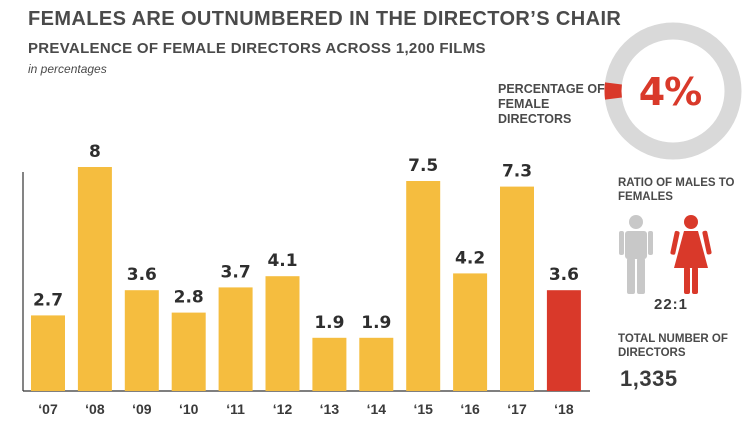 This screenshot has width=752, height=431. I want to click on x-tick-label: ‘17, so click(517, 409).